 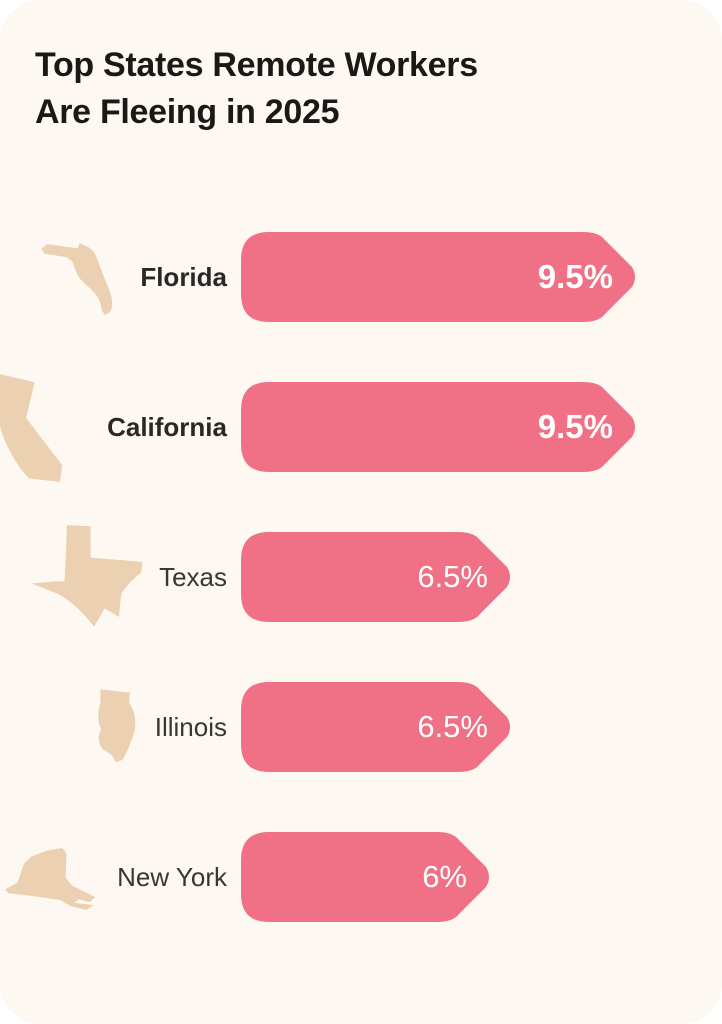 I want to click on row-left-section: Florida, so click(x=113, y=277).